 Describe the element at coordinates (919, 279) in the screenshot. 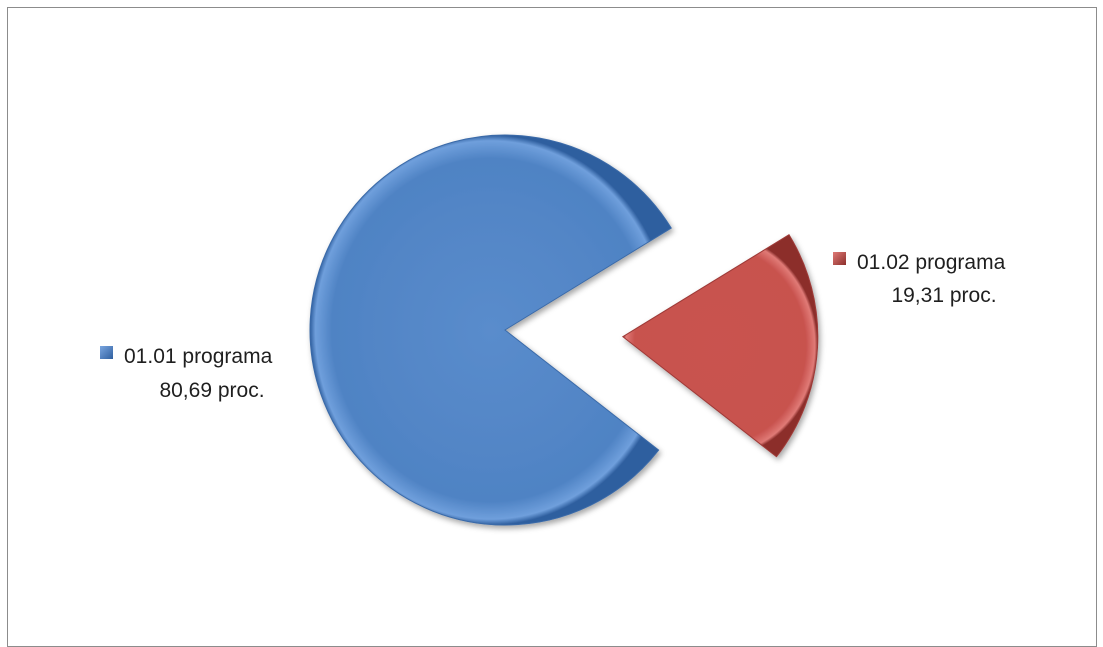

I see `slice-label-0102: 01.02 programa 19,31 proc.` at that location.